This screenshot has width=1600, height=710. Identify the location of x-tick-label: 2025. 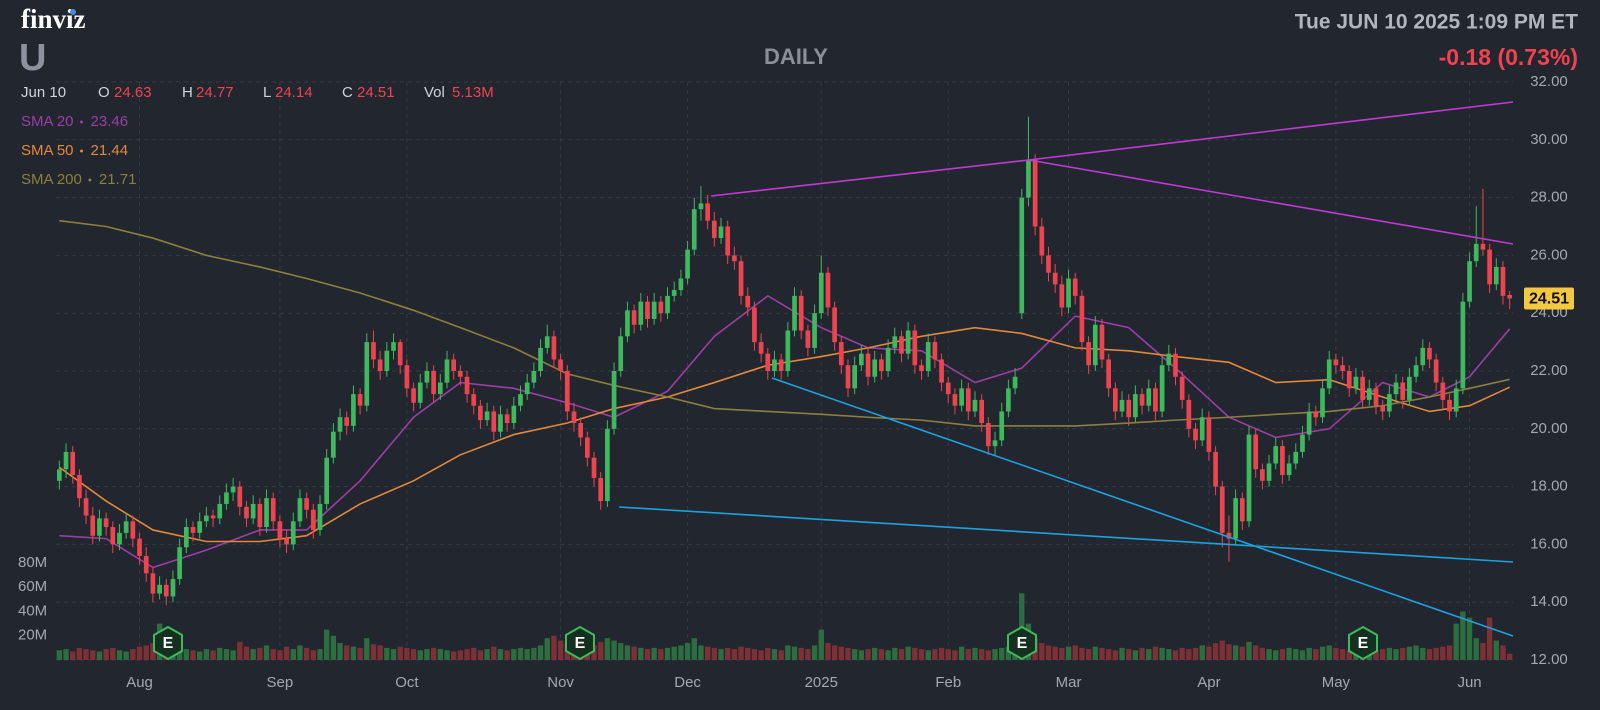
(821, 682).